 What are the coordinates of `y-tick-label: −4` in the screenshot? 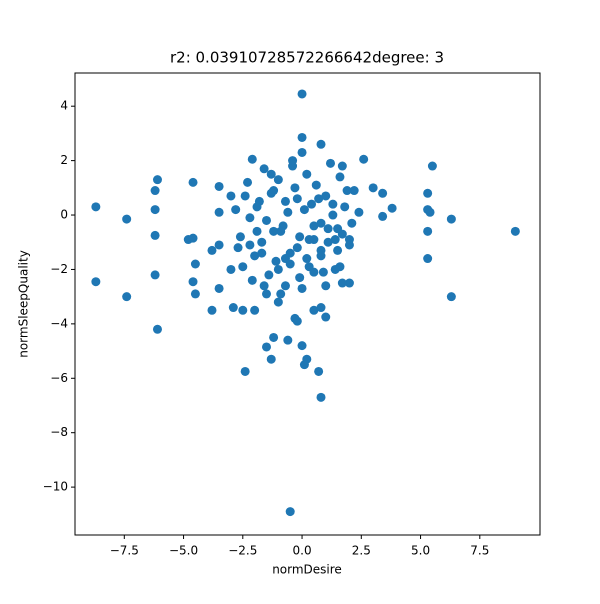 It's located at (59, 323).